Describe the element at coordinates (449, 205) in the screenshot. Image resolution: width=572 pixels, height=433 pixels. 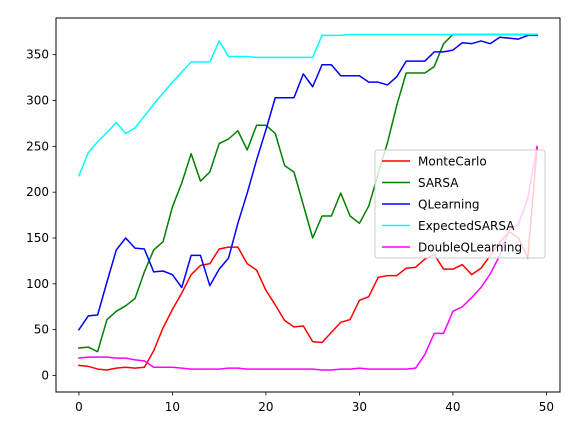
I see `legend-label-qlearning: QLearning` at that location.